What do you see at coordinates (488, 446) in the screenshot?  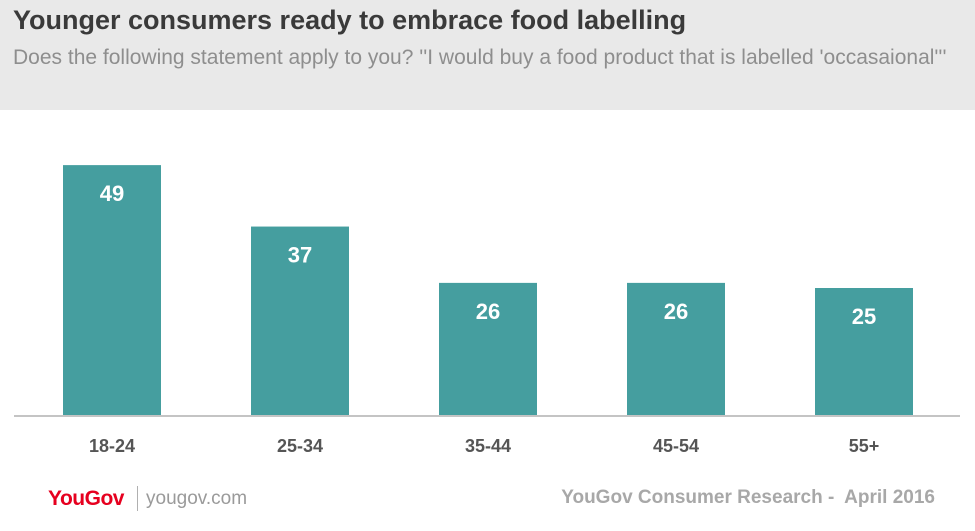 I see `category-label: 35-44` at bounding box center [488, 446].